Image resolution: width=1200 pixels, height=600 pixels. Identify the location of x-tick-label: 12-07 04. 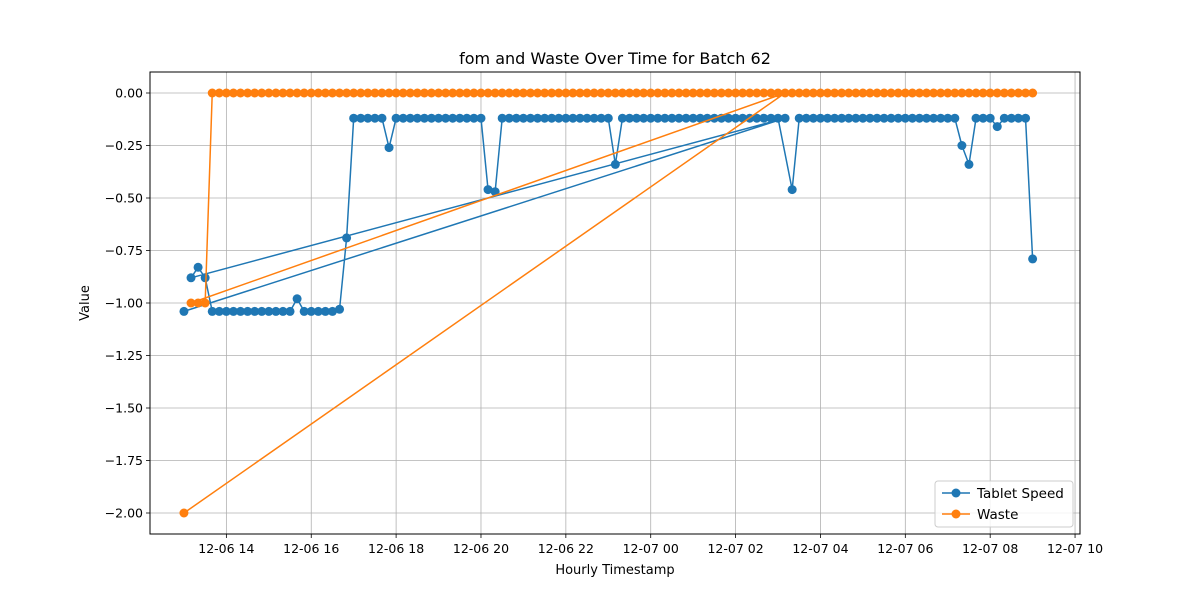
(820, 548).